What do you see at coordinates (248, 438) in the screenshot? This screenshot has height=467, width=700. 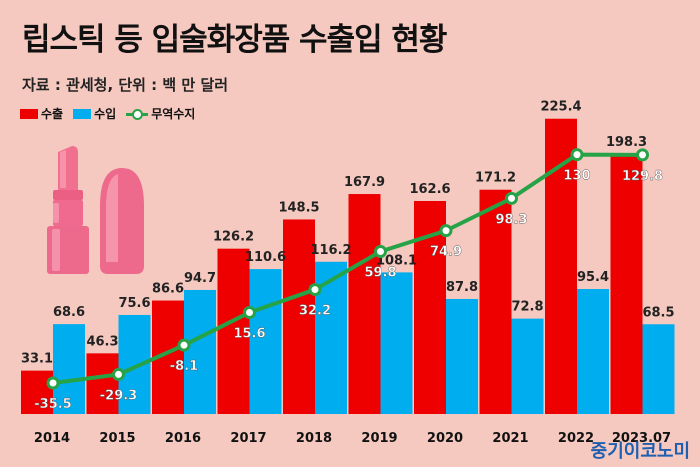 I see `x-tick-2017: 2017` at bounding box center [248, 438].